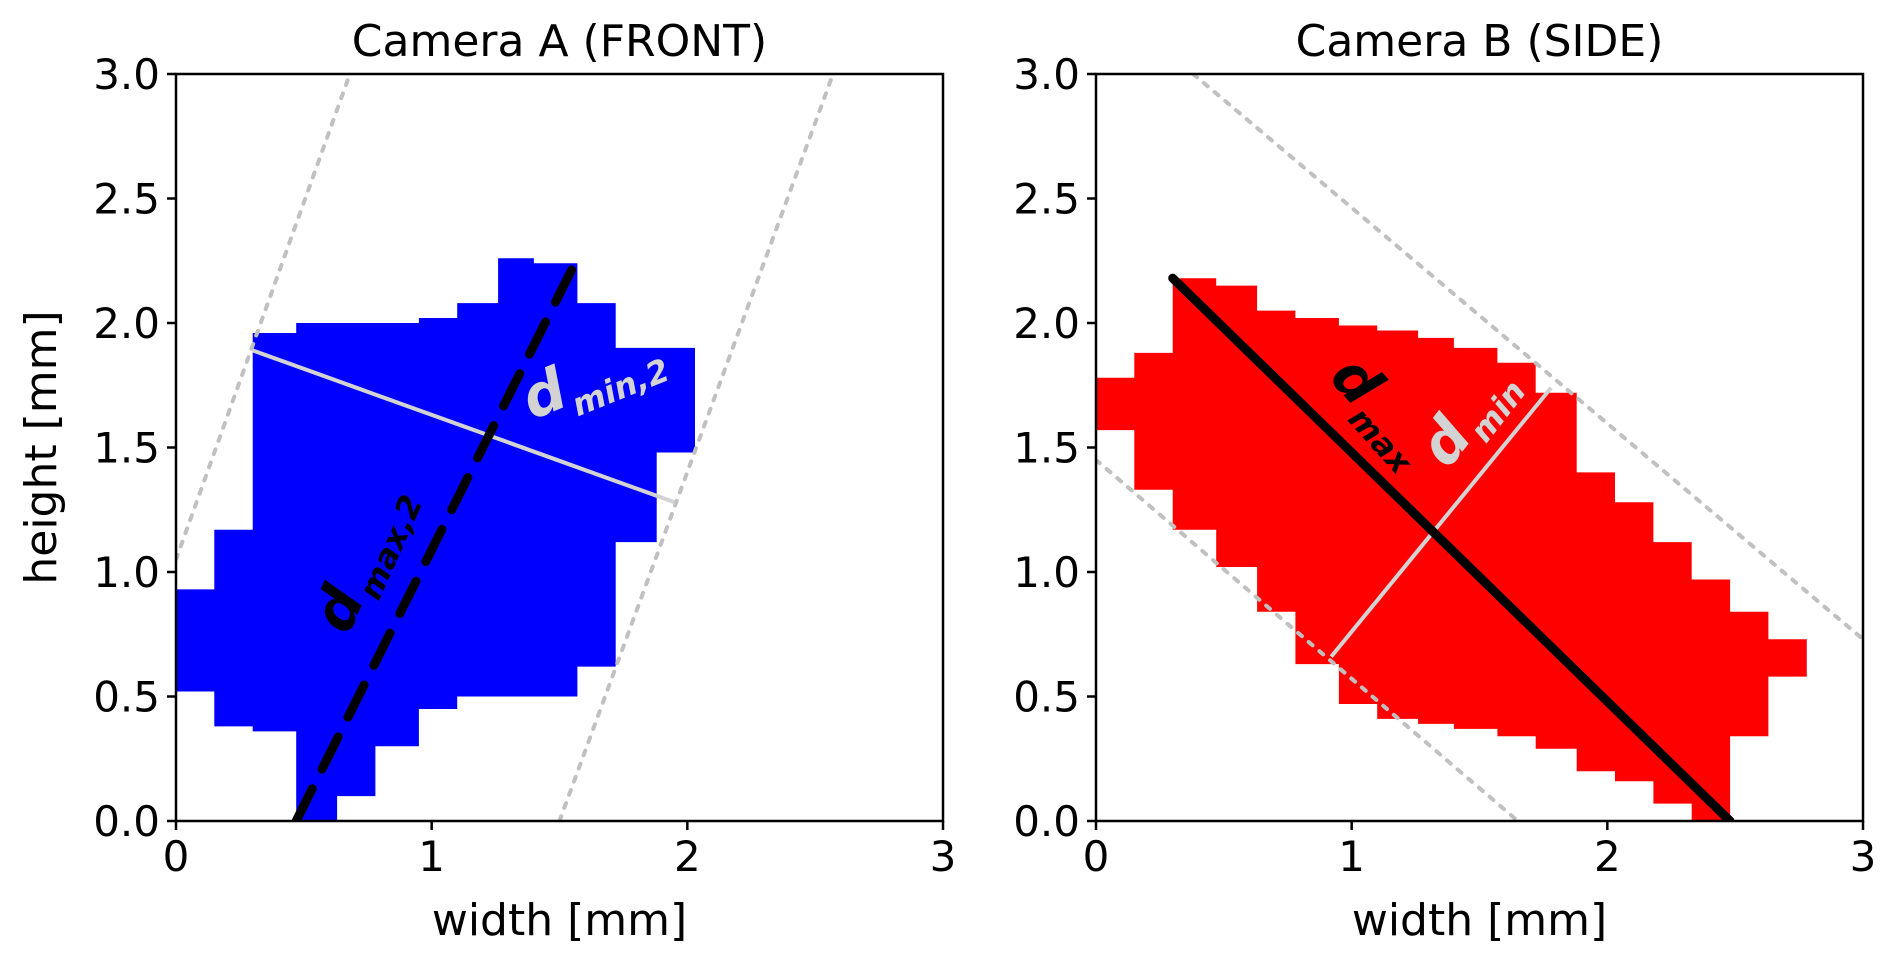 The height and width of the screenshot is (961, 1892). I want to click on y-axis-label: height [mm], so click(41, 447).